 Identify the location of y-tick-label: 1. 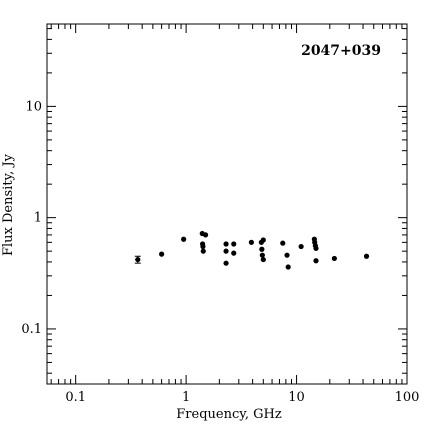
(38, 218).